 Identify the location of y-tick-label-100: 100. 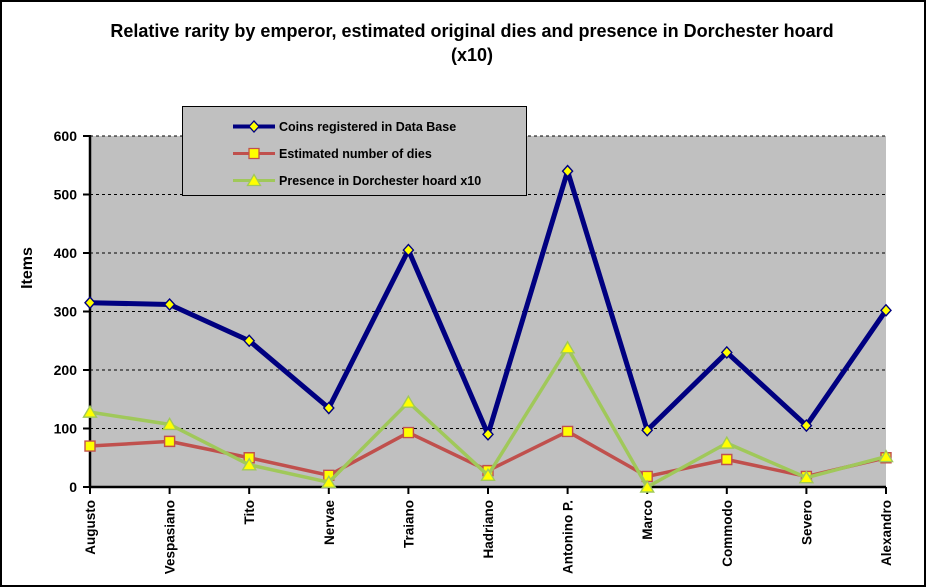
(66, 429).